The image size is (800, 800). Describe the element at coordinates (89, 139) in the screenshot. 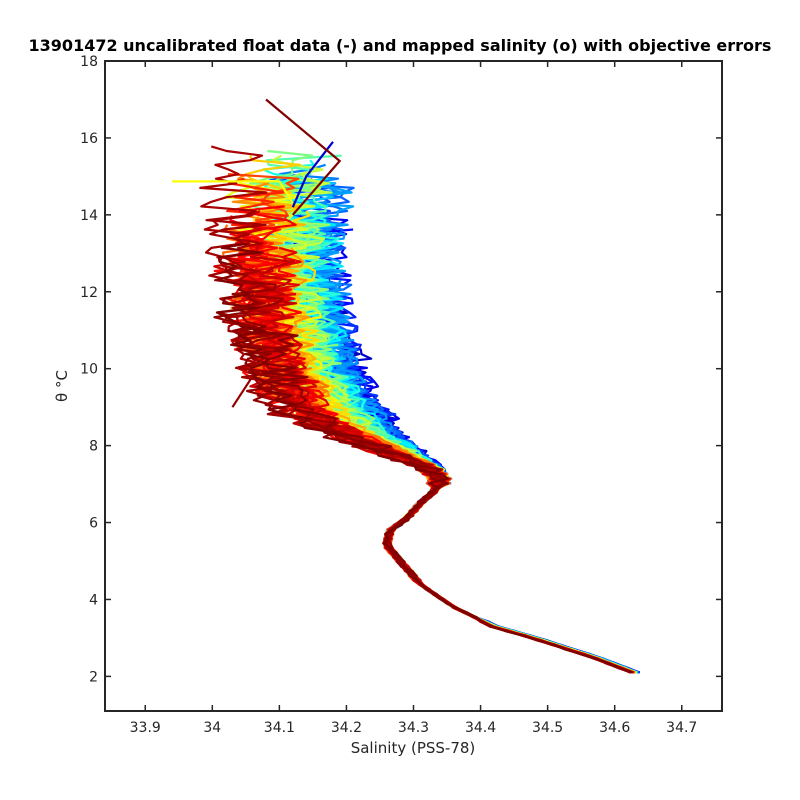

I see `y-tick-label: 16` at that location.